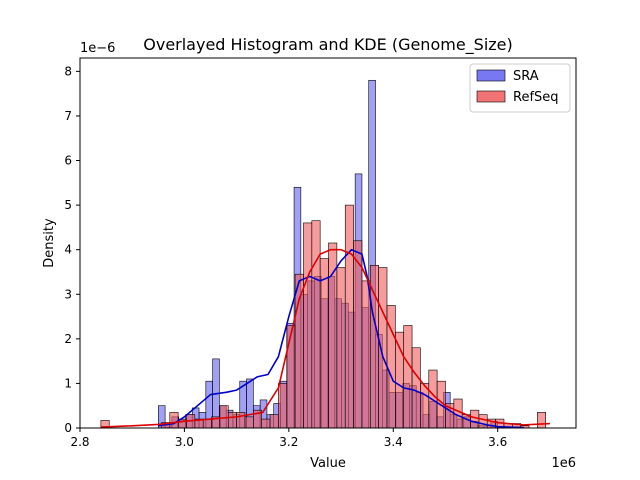  I want to click on y-ticks: 0 1 2 3 4 5 6 7 8, so click(72, 249).